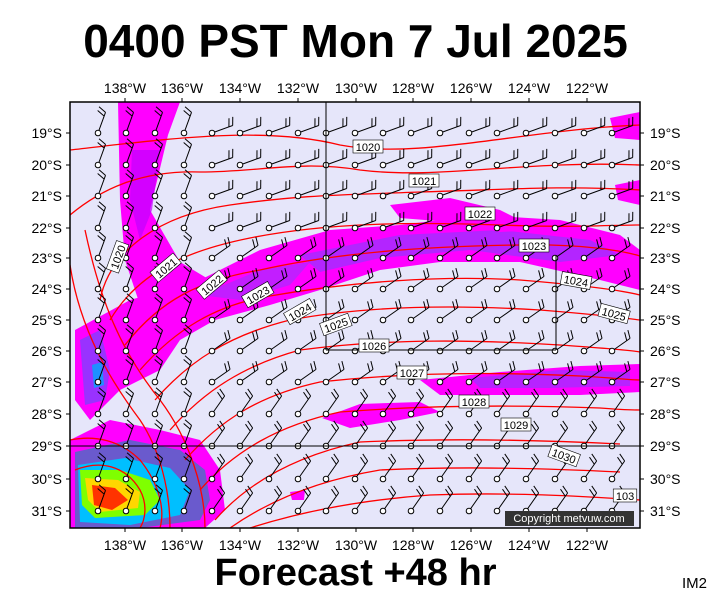 The height and width of the screenshot is (600, 711). I want to click on isobar-label: 1022, so click(480, 213).